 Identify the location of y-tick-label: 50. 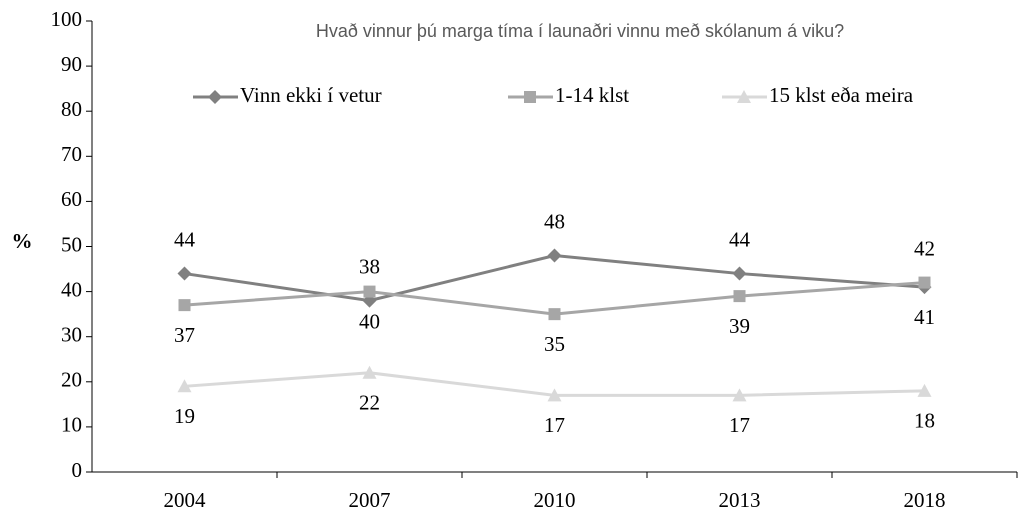
(71, 244).